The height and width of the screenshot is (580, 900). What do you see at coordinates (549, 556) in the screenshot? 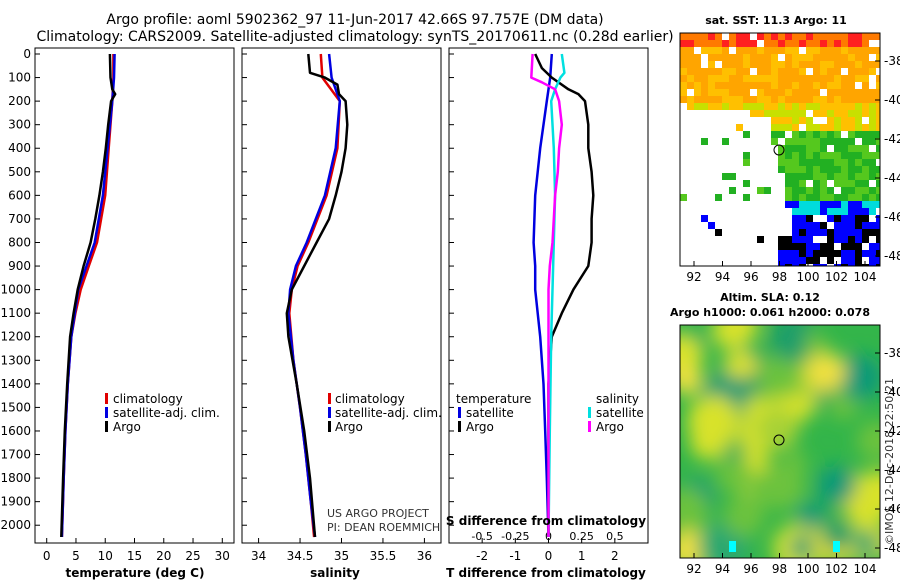
I see `t-difference-tick-label: 0` at bounding box center [549, 556].